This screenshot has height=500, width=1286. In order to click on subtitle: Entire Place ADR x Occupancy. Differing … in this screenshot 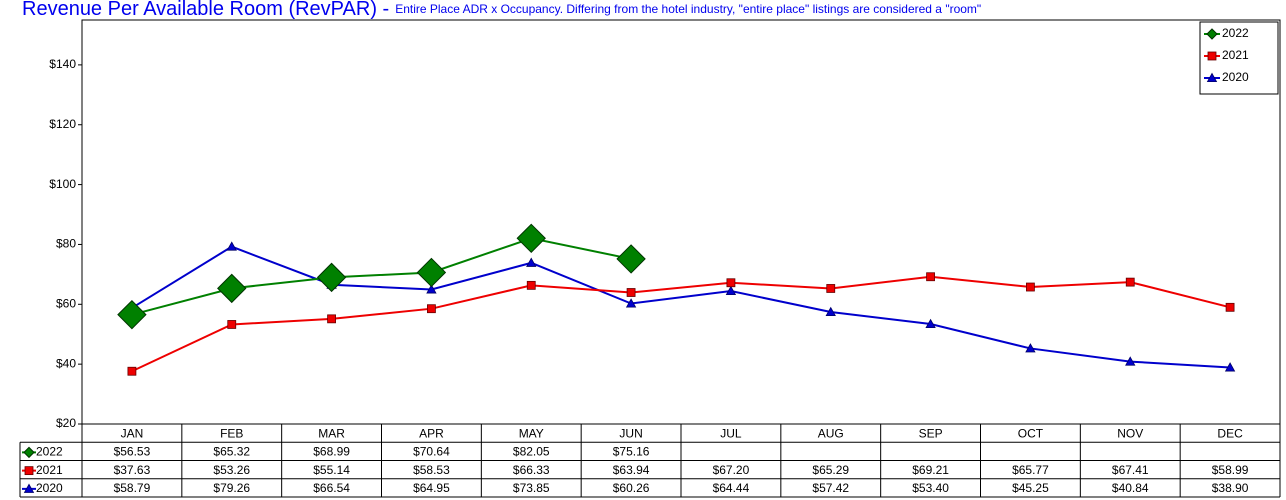, I will do `click(688, 9)`.